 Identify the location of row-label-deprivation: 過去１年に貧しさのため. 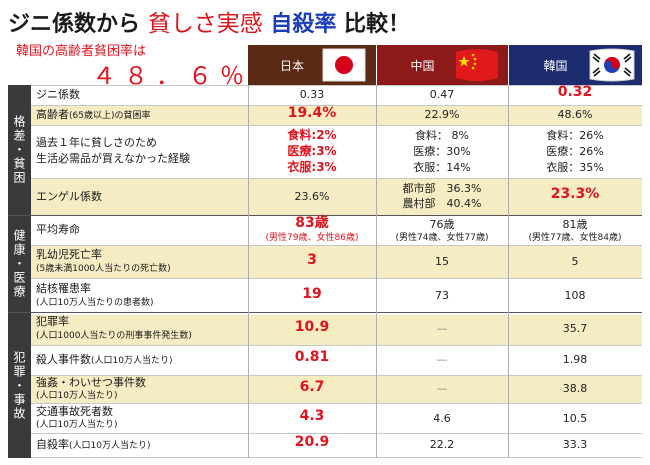
(96, 142).